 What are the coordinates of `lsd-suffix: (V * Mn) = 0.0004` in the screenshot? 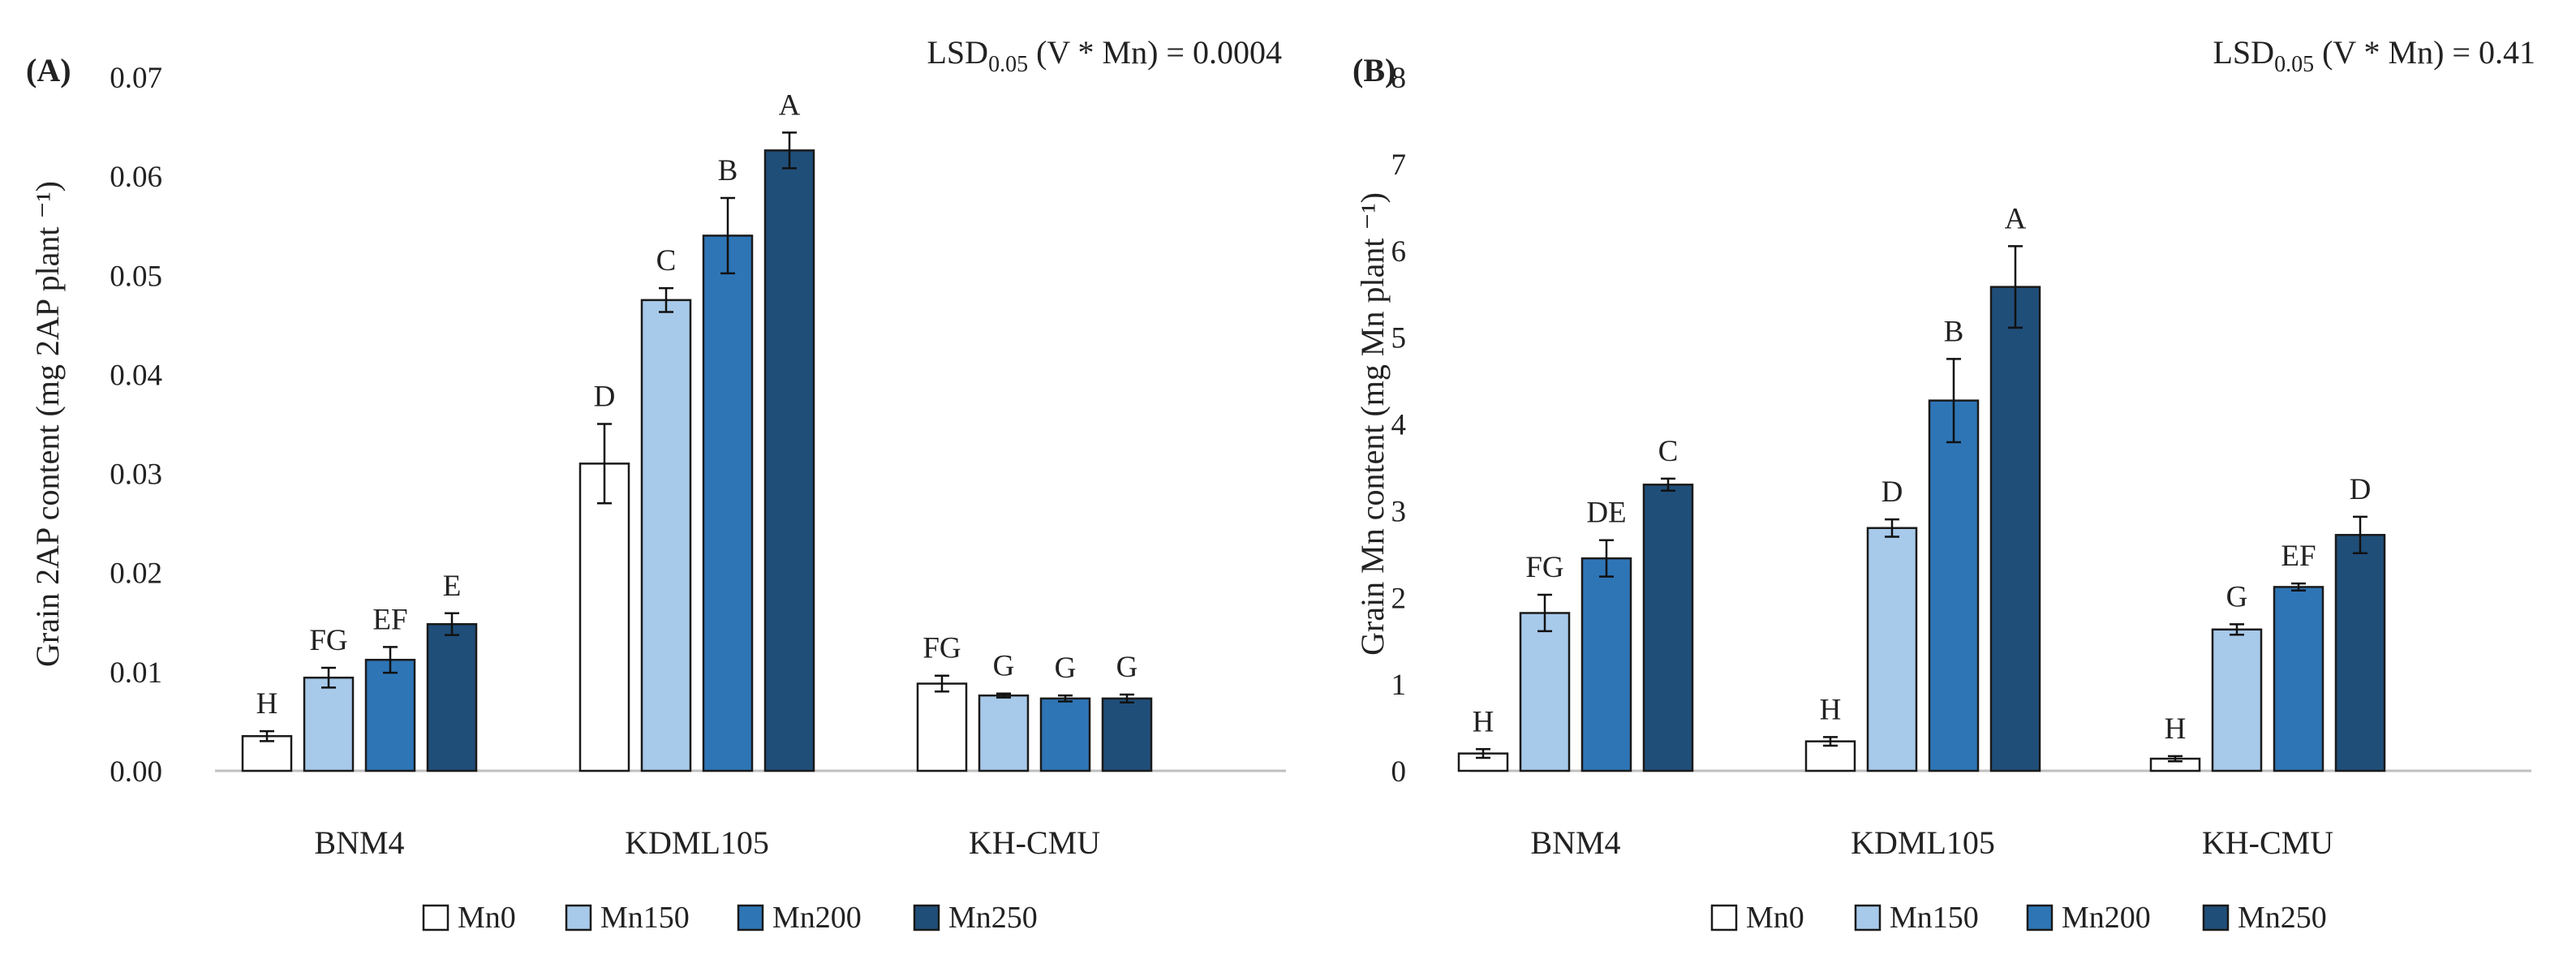 It's located at (1155, 52).